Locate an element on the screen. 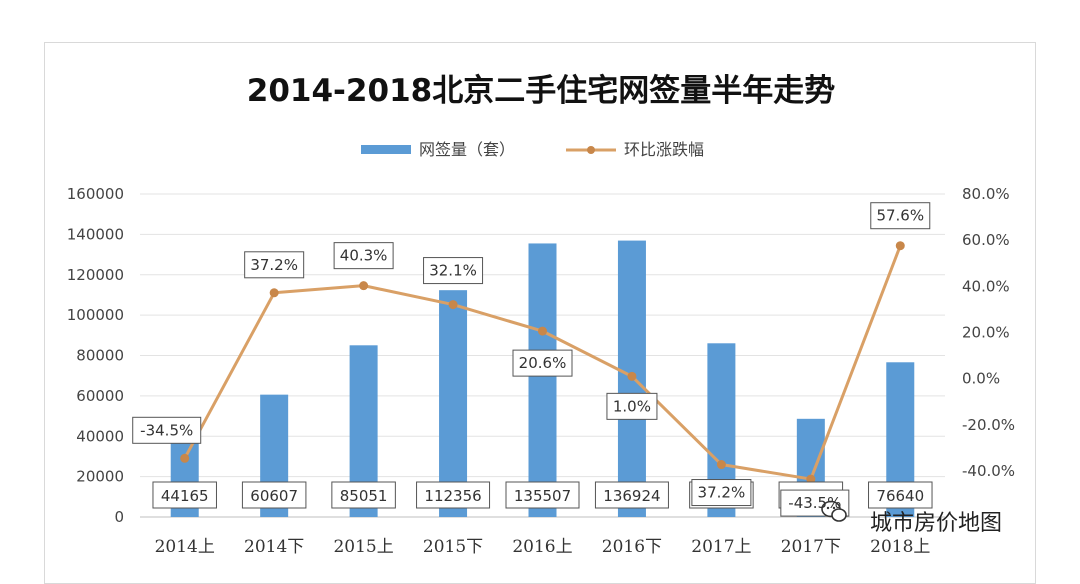  category-label: 2016下 is located at coordinates (632, 547).